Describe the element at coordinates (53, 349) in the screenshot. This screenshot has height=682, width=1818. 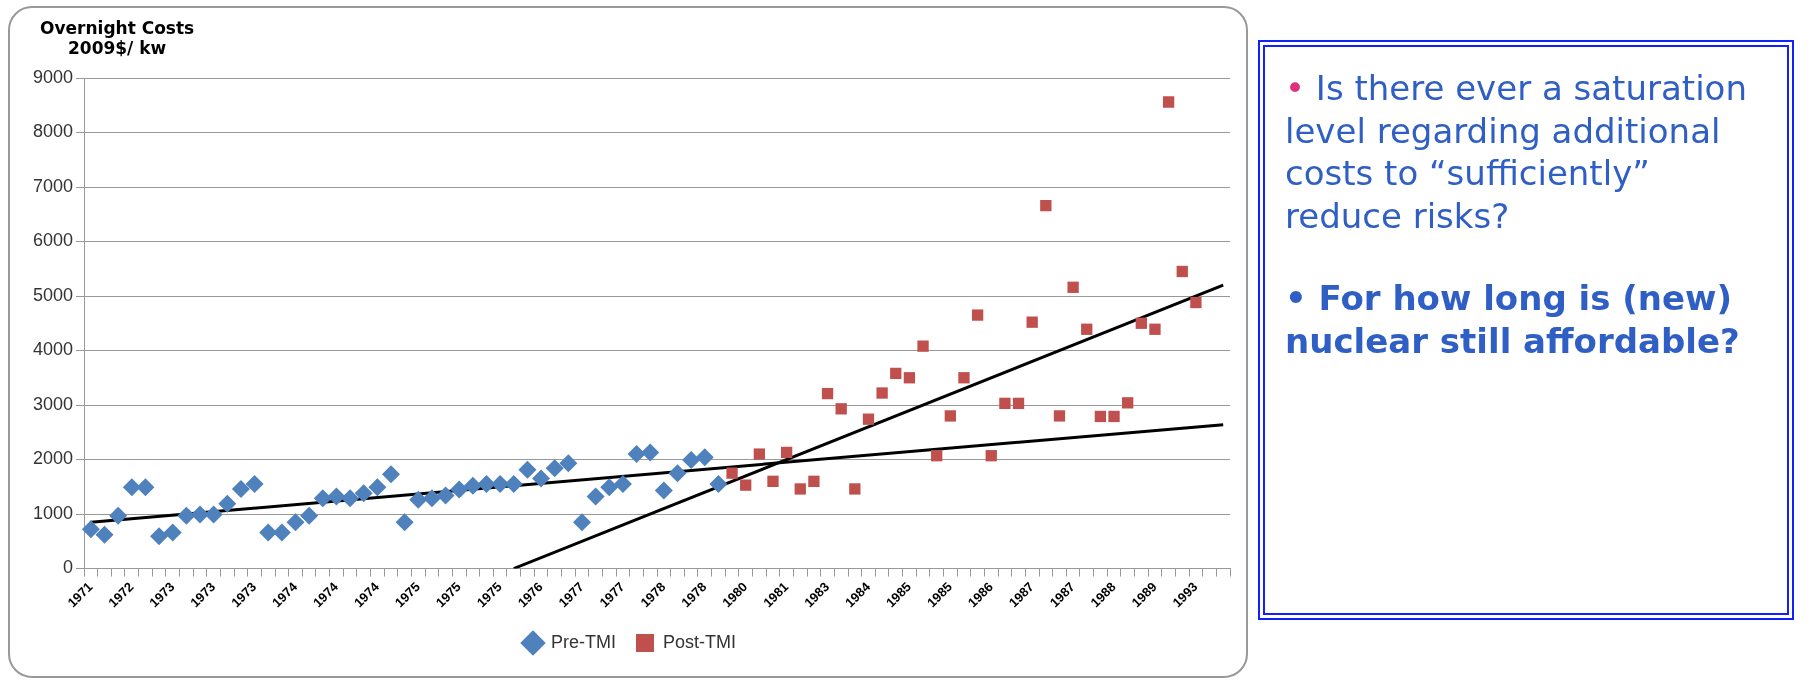
I see `y-tick-label: 4000` at that location.